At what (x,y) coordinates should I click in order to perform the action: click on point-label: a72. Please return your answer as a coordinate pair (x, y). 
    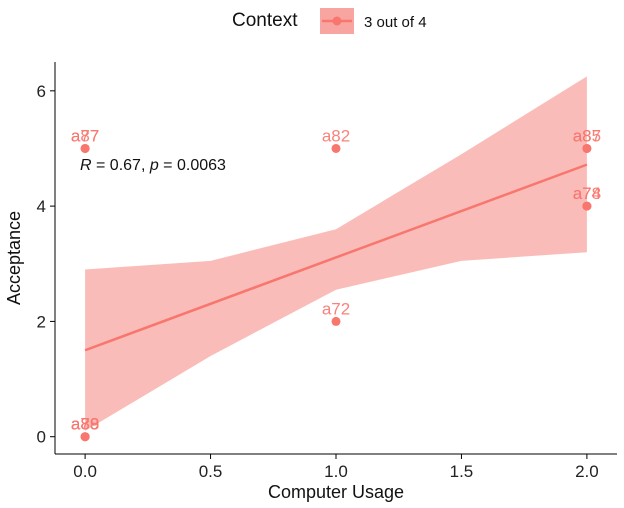
    Looking at the image, I should click on (336, 308).